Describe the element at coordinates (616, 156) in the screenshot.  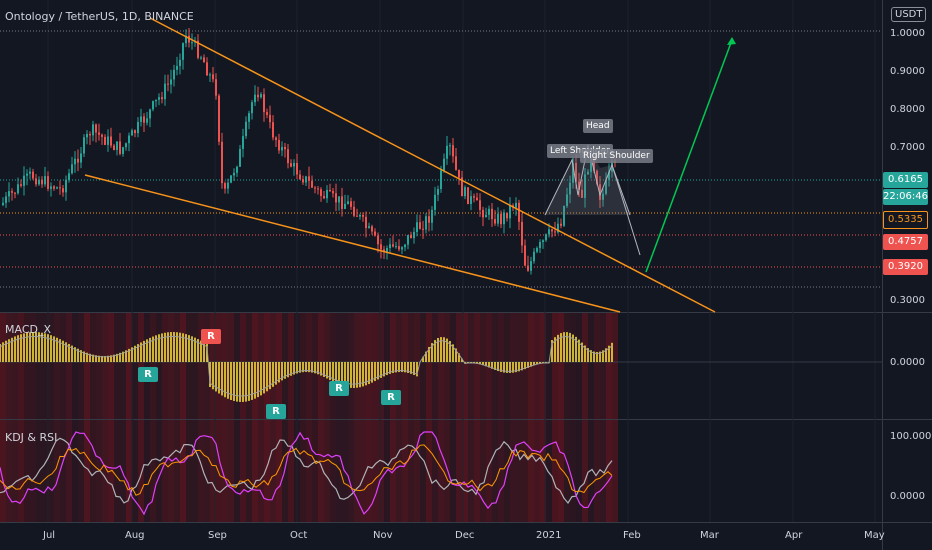
I see `right-shoulder-label: Right Shoulder` at that location.